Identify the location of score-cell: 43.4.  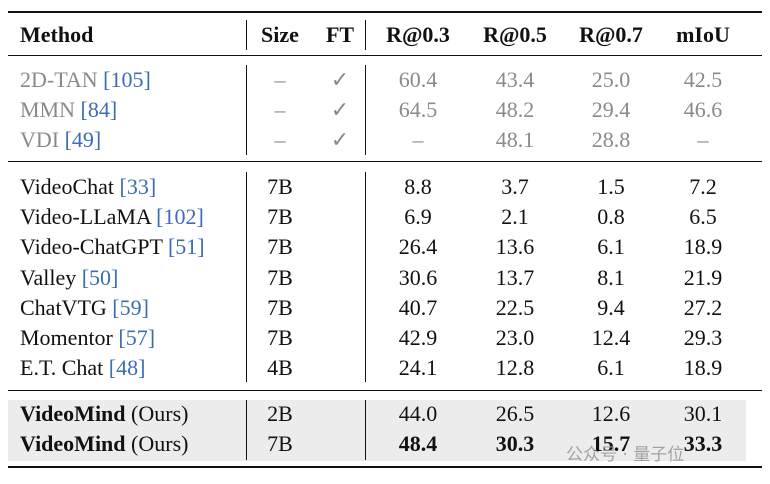
(515, 80).